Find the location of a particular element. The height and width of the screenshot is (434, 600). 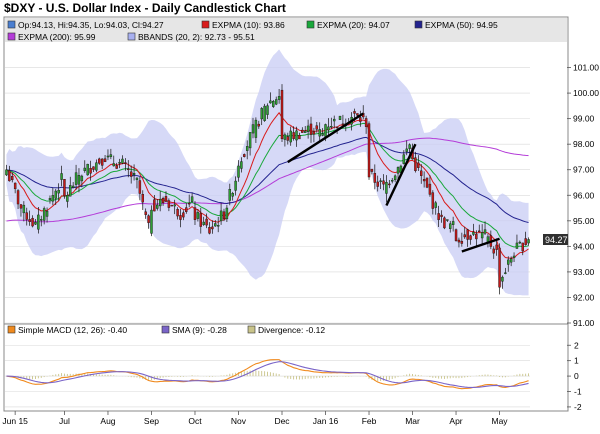

price-tag-box is located at coordinates (555, 239).